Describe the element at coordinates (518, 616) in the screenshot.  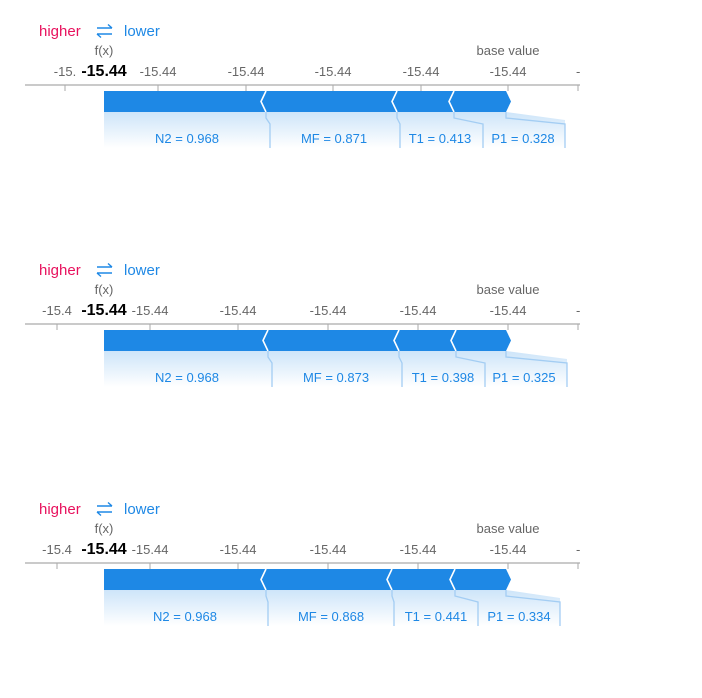
I see `feature-label: P1 = 0.334` at that location.